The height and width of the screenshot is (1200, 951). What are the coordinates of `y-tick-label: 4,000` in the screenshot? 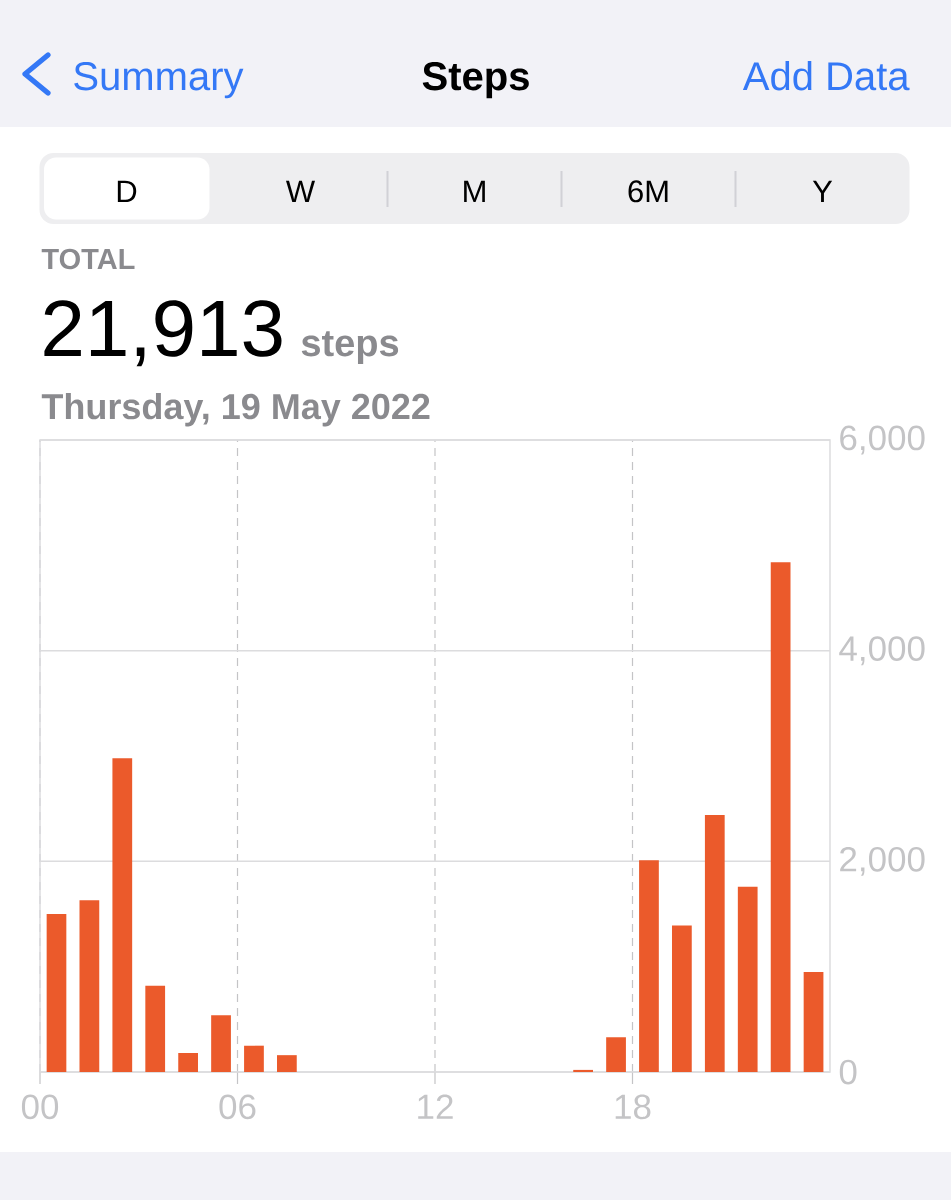 It's located at (882, 651).